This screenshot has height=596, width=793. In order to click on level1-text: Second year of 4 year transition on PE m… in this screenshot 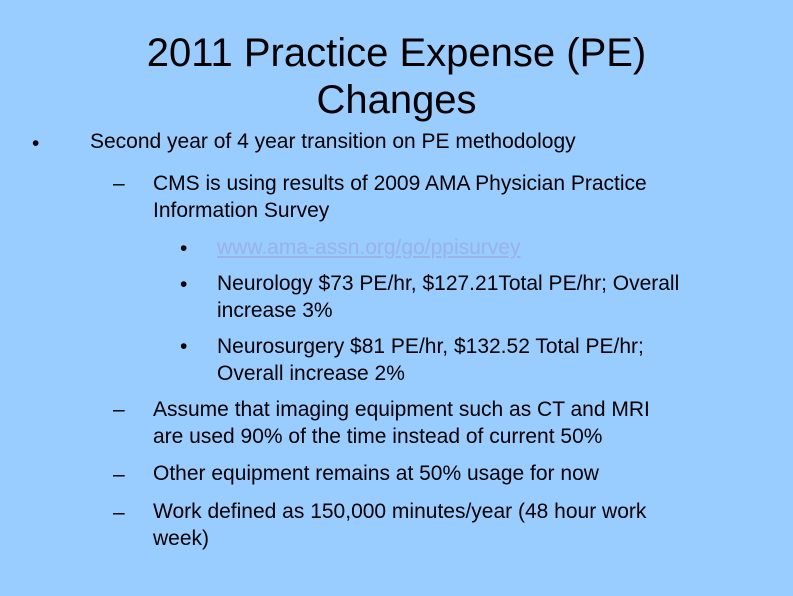, I will do `click(333, 141)`.